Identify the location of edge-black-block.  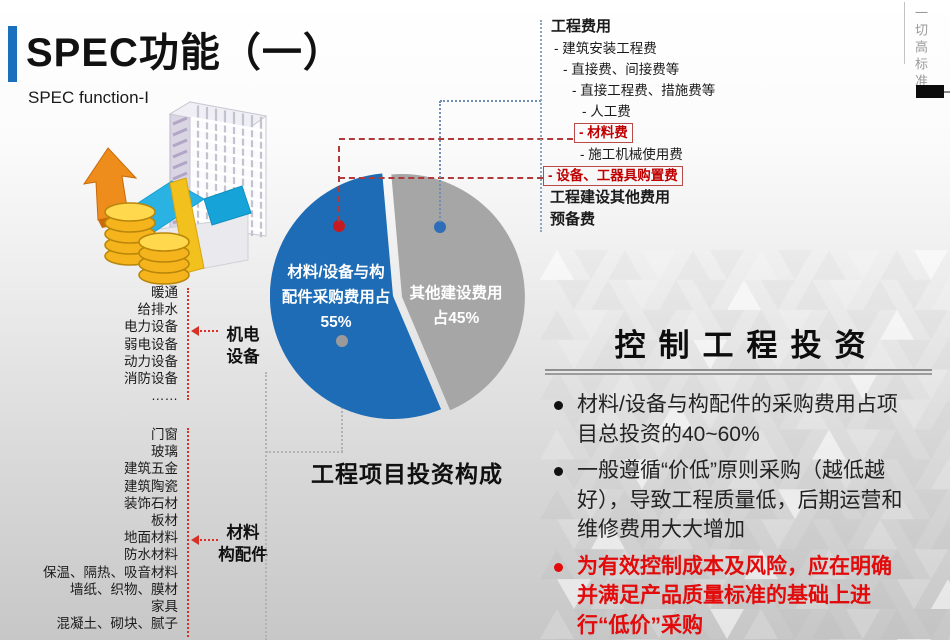
(930, 91).